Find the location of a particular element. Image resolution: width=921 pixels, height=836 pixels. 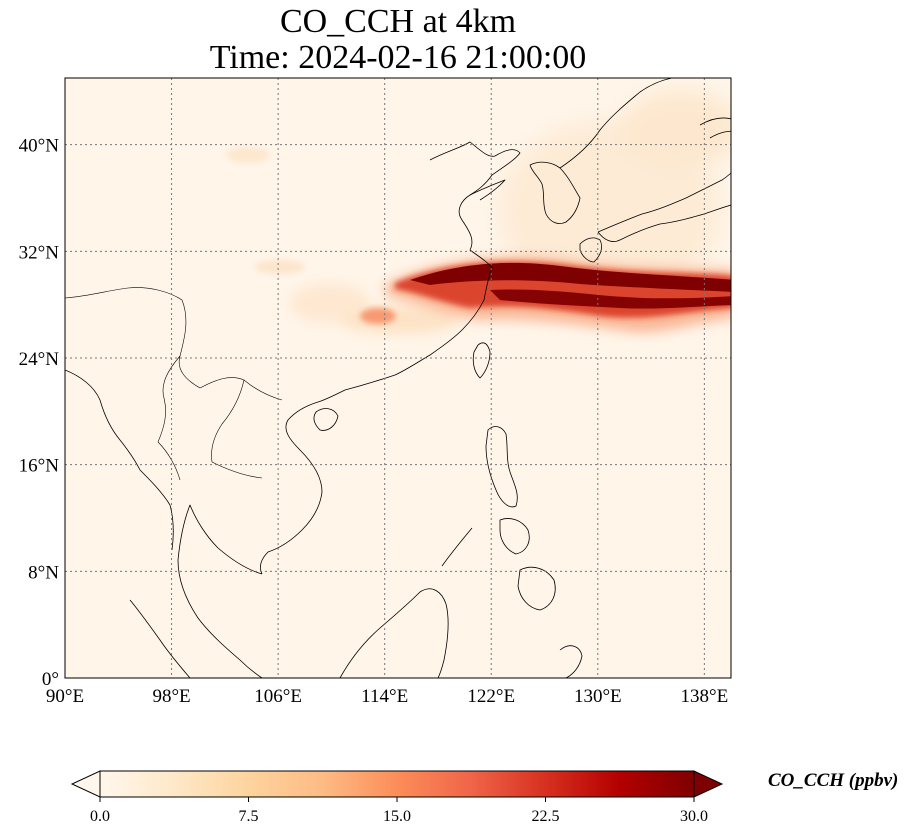

lat-tick-label: 0° is located at coordinates (50, 679).